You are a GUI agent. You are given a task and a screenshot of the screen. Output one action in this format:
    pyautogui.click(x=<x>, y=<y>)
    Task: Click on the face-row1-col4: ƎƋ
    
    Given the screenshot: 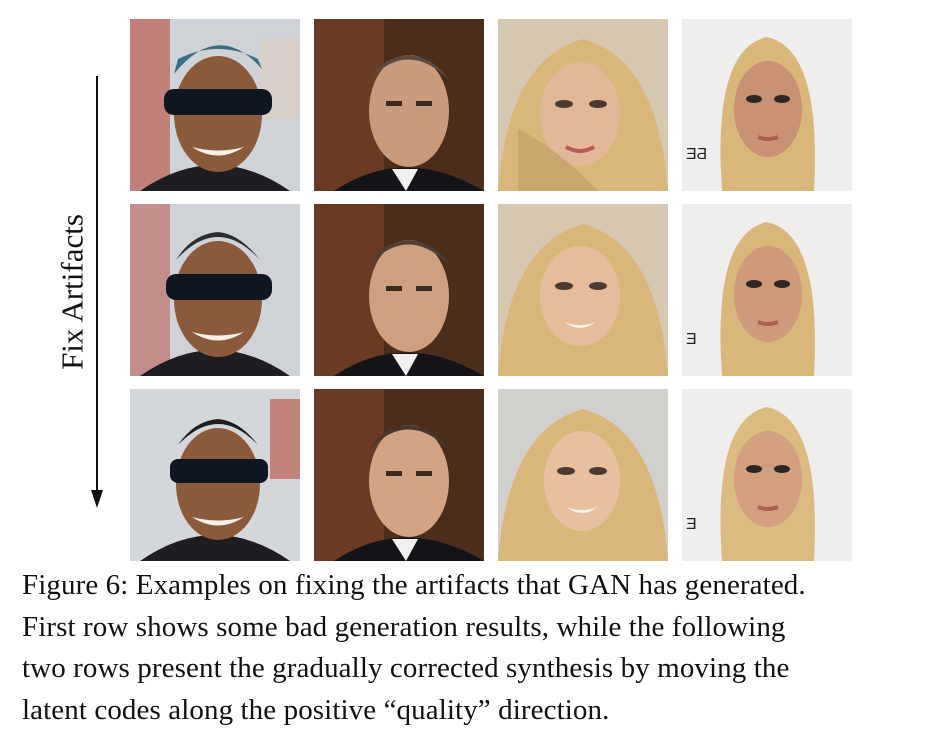 What is the action you would take?
    pyautogui.click(x=767, y=105)
    